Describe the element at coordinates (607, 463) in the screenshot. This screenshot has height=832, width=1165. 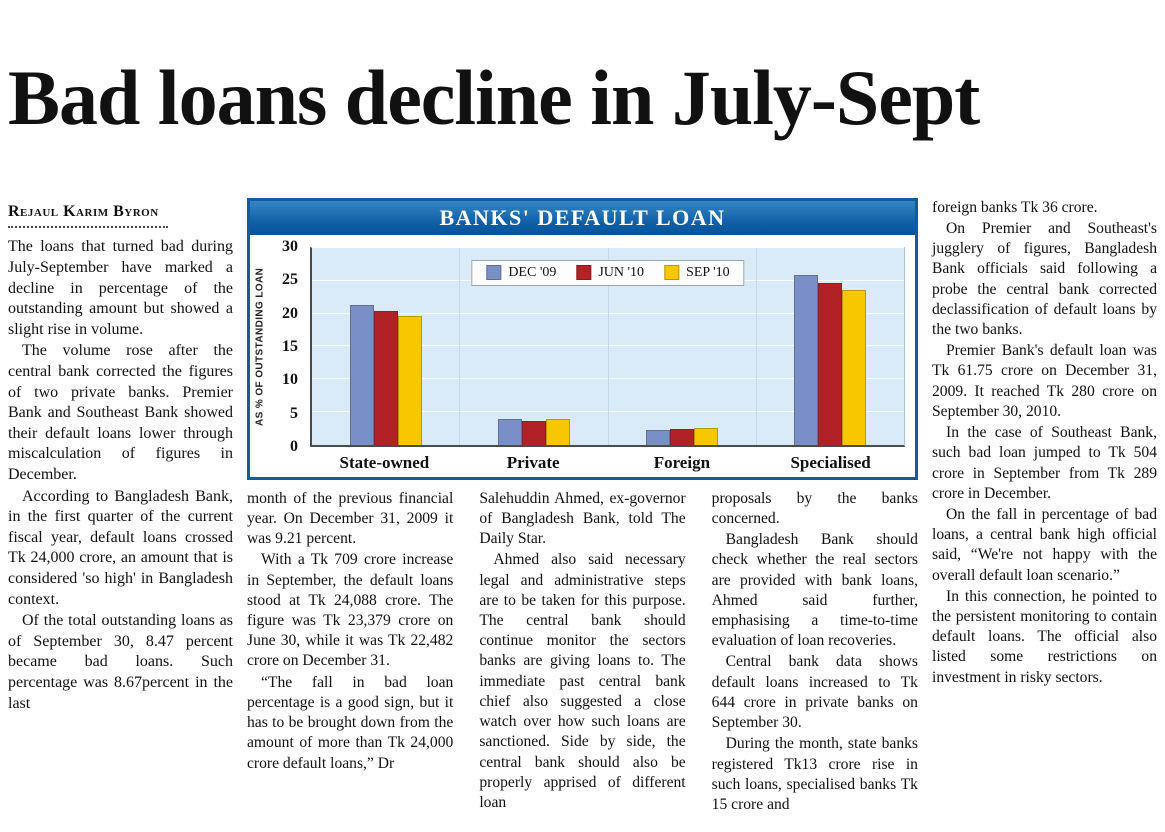
I see `x-axis: State-owned Private Foreign Specialised` at that location.